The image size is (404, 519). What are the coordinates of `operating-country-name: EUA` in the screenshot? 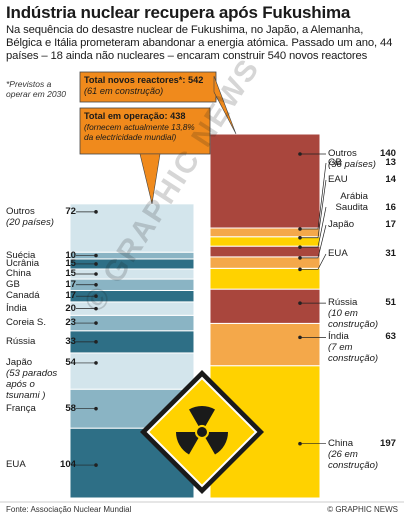 It's located at (16, 465).